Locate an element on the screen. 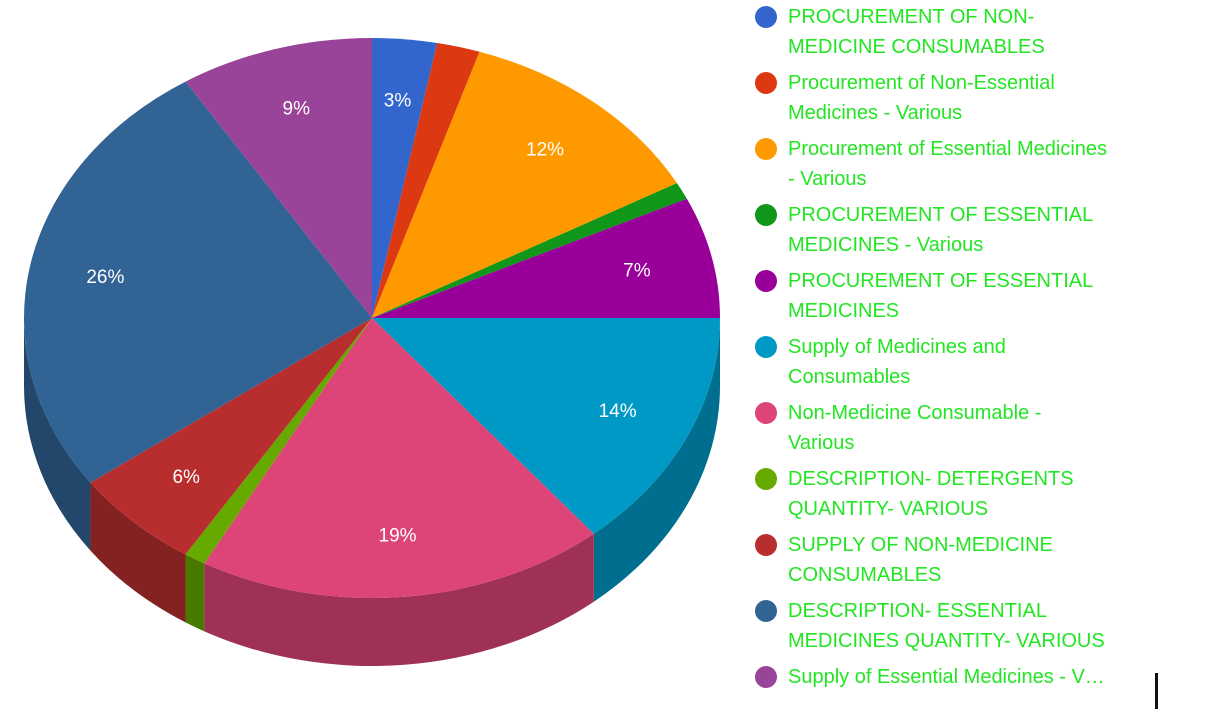  pie-slice-label-1: 3% is located at coordinates (398, 101).